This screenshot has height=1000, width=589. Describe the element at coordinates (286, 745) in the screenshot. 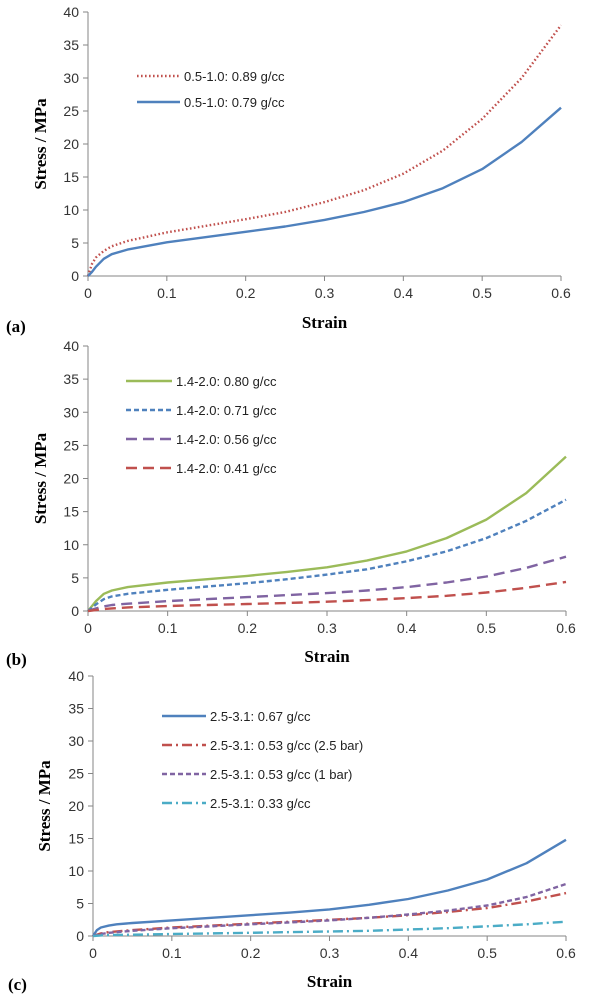

I see `legend-entry-2: 2.5-3.1: 0.53 g/cc (2.5 bar)` at that location.